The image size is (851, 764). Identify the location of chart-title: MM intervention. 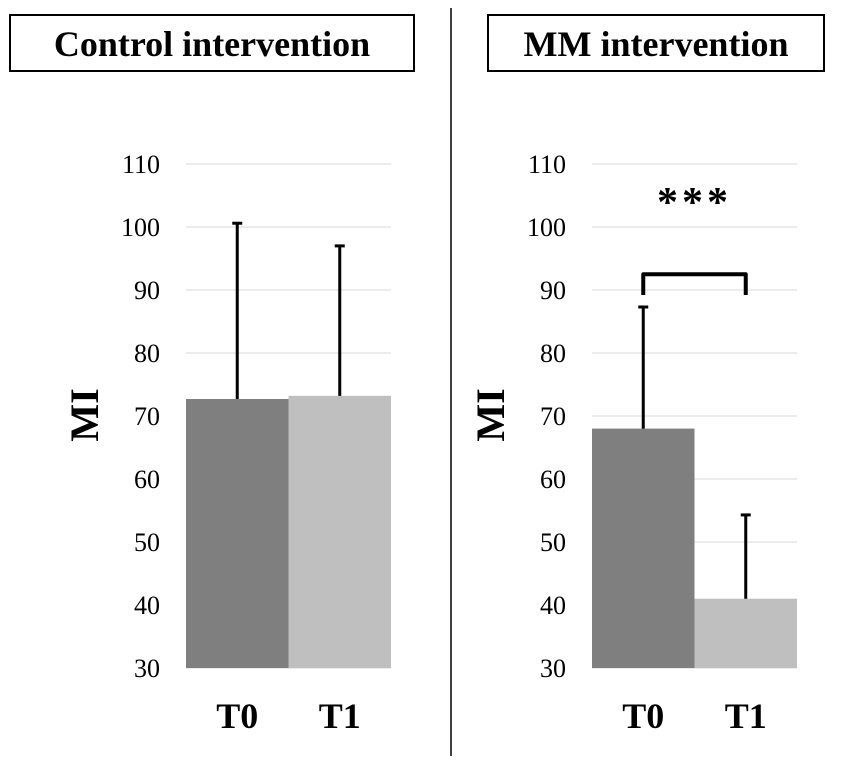
(656, 44).